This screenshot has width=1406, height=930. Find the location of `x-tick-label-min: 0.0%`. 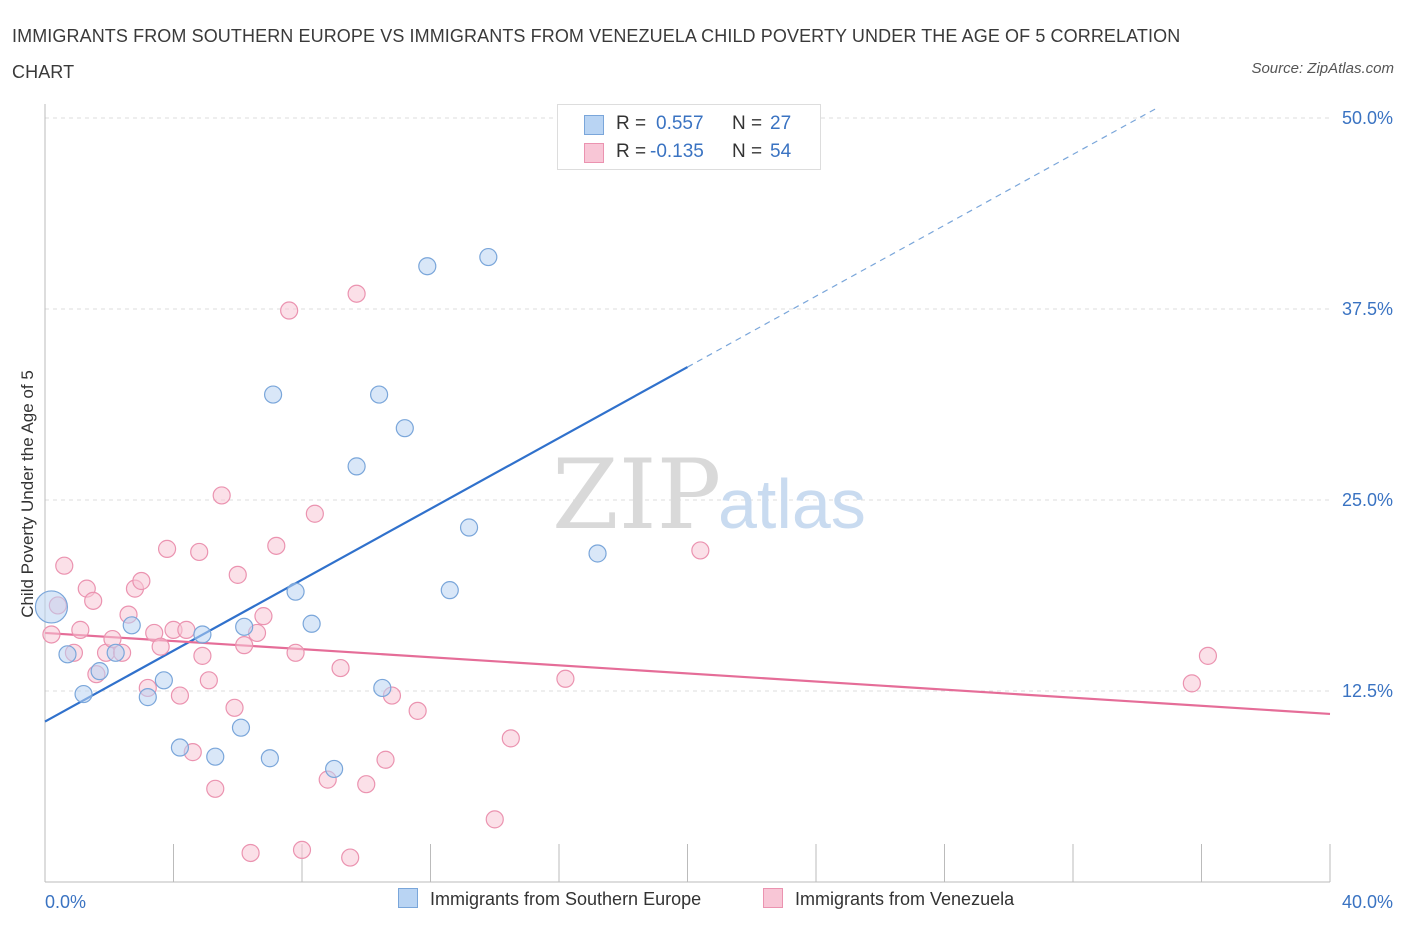

x-tick-label-min: 0.0% is located at coordinates (65, 902).